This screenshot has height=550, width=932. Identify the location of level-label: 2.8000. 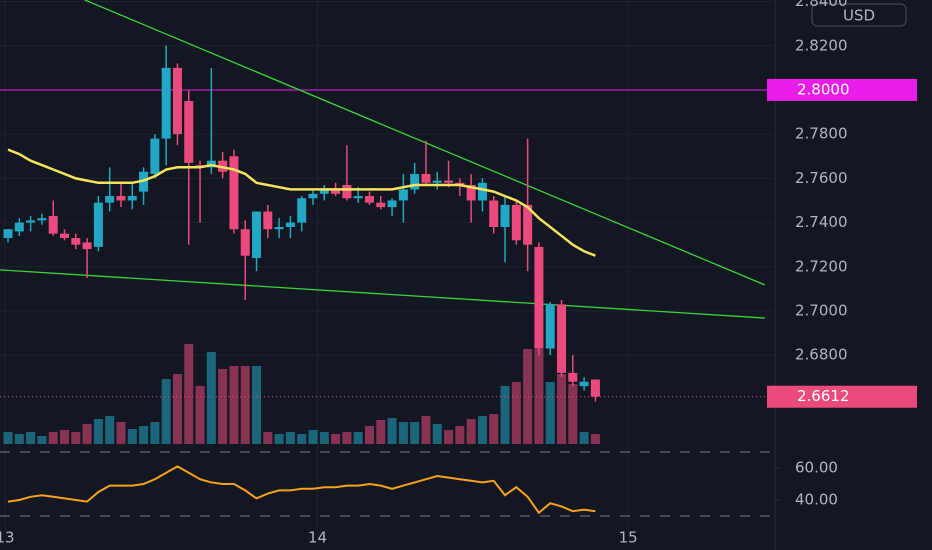
(823, 89).